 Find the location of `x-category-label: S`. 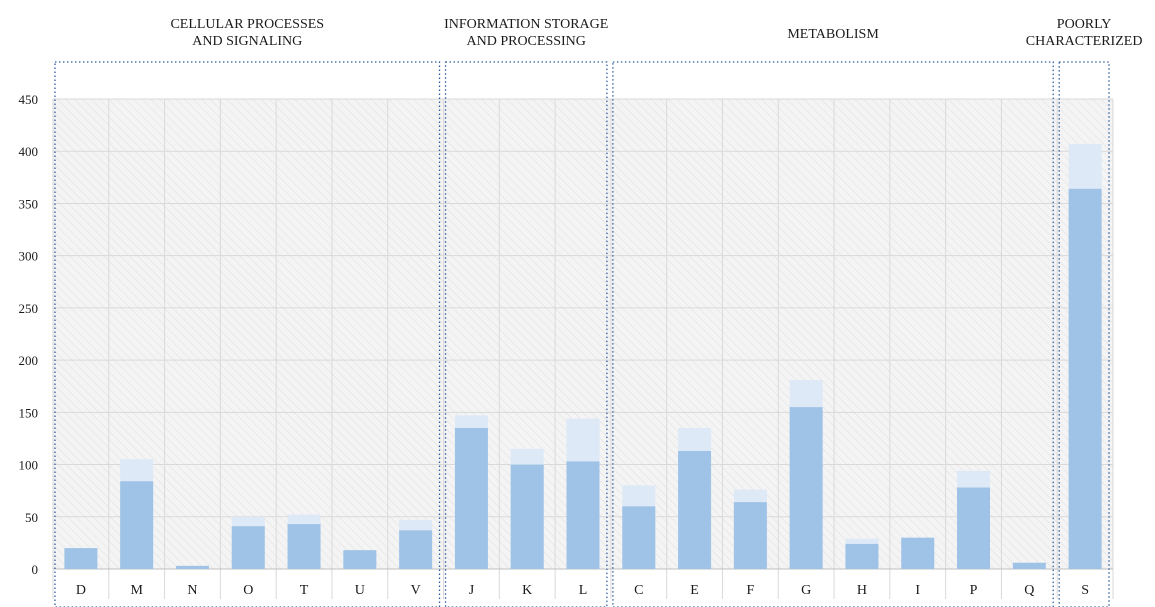

x-category-label: S is located at coordinates (1085, 590).